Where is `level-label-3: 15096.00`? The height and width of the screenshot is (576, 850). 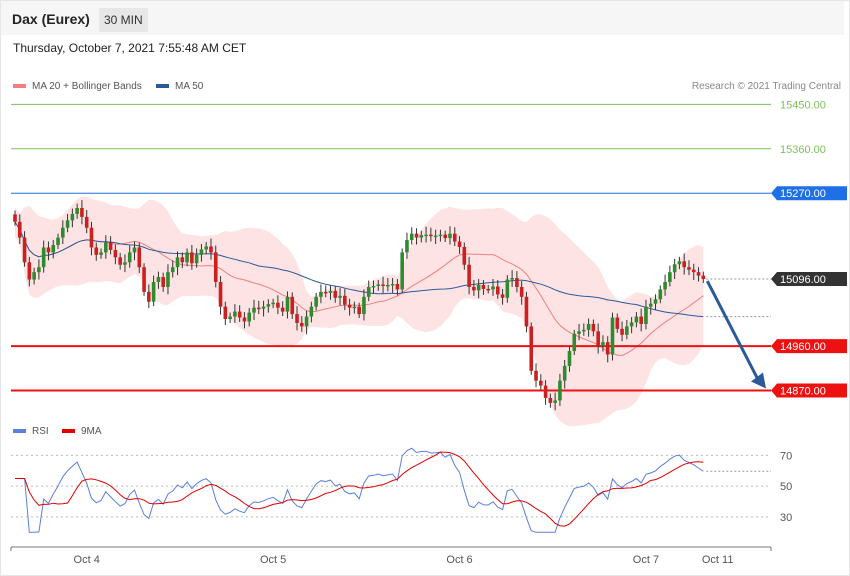
level-label-3: 15096.00 is located at coordinates (803, 280).